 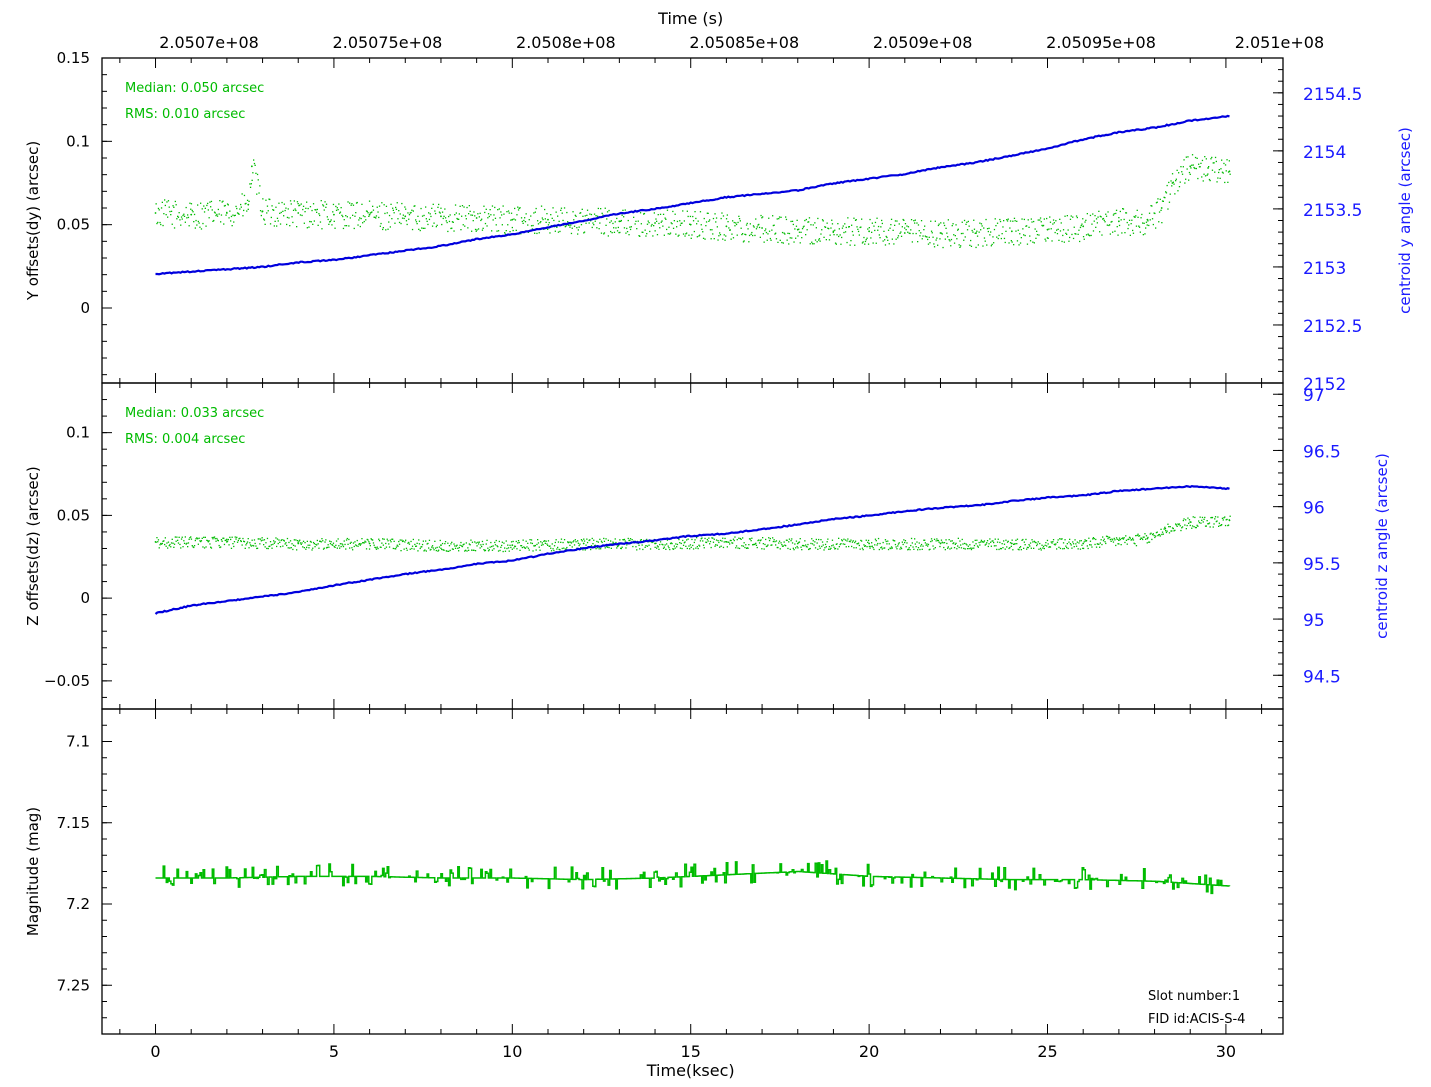 What do you see at coordinates (1322, 565) in the screenshot?
I see `y2-tick-label: 95.5` at bounding box center [1322, 565].